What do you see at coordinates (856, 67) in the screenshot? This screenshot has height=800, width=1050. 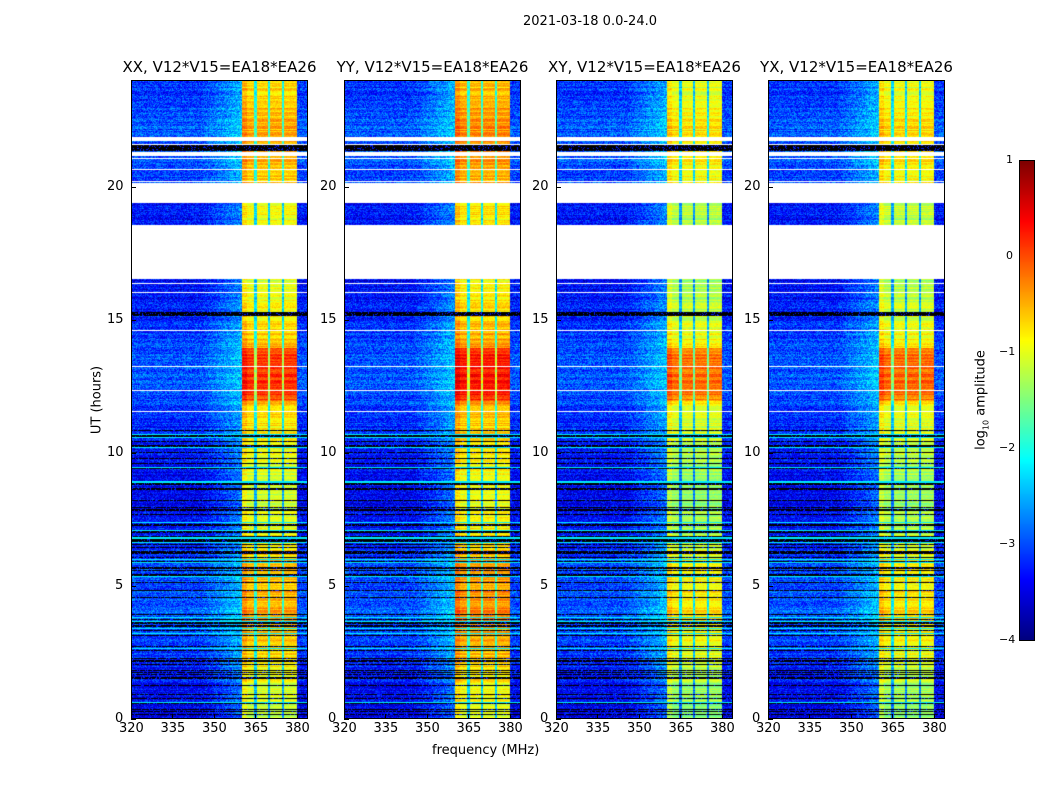 I see `panel-title: YX, V12*V15=EA18*EA26` at bounding box center [856, 67].